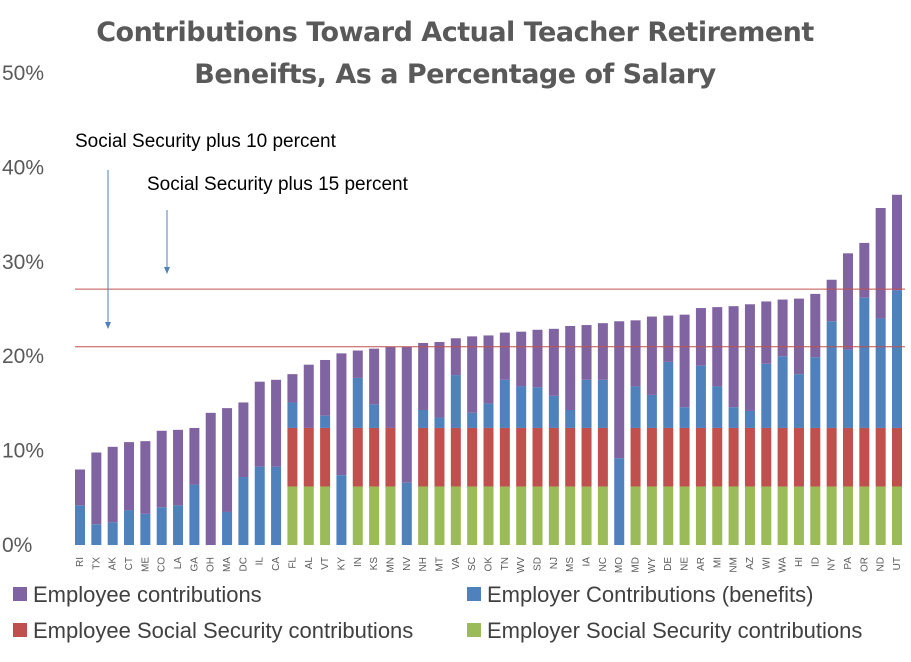 The height and width of the screenshot is (662, 911). I want to click on x-tick-label: WI, so click(766, 563).